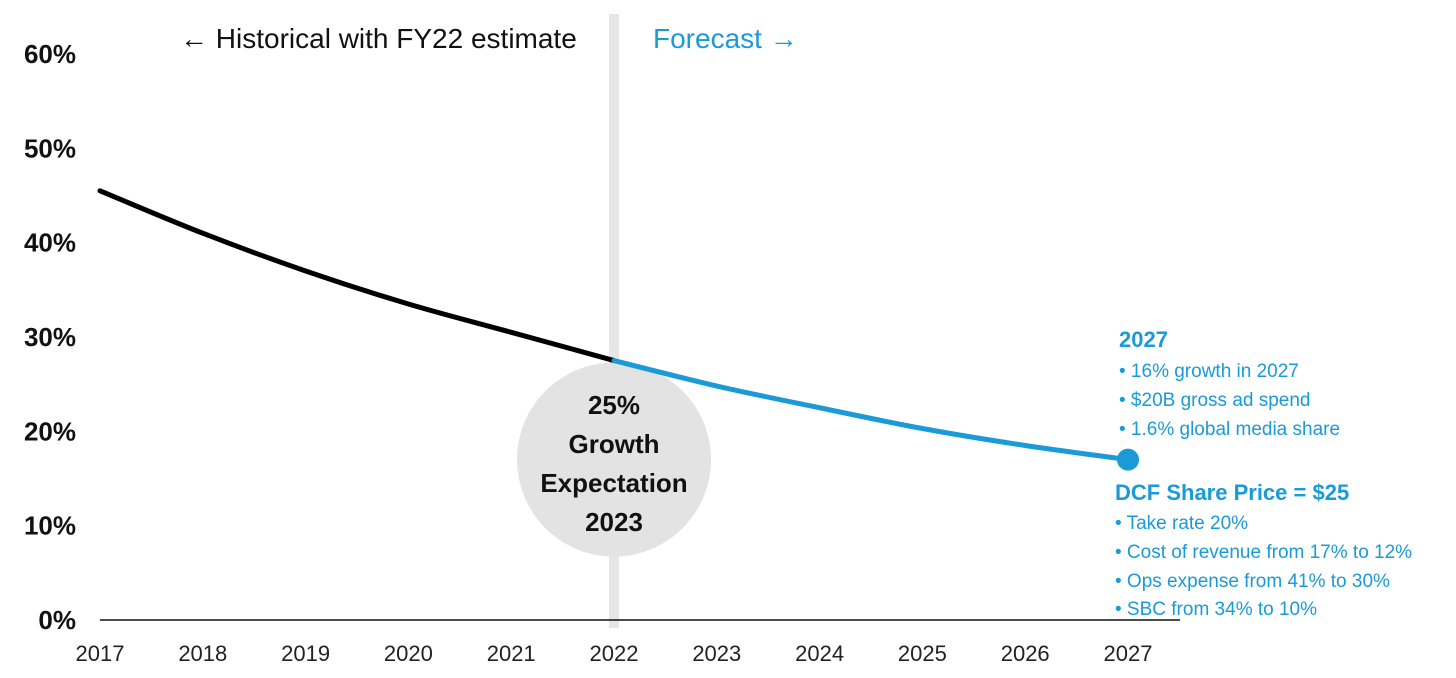 This screenshot has height=678, width=1456. What do you see at coordinates (50, 431) in the screenshot?
I see `y-tick-label: 20%` at bounding box center [50, 431].